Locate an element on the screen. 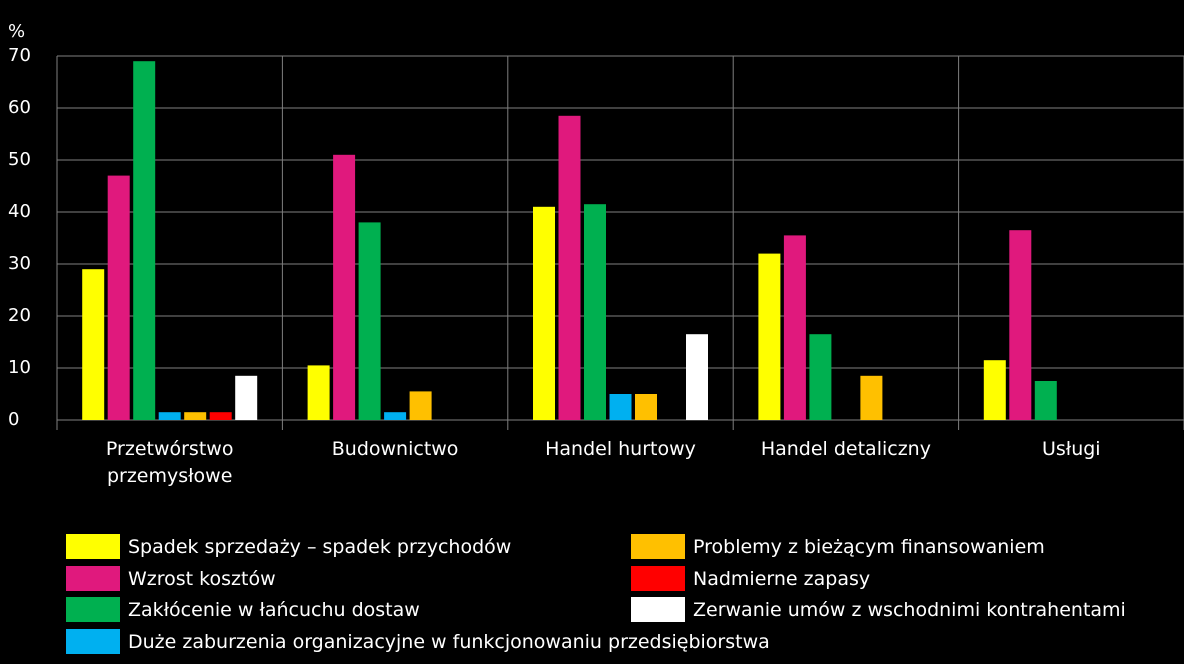 The height and width of the screenshot is (664, 1184). y-axis-label: % is located at coordinates (16, 31).